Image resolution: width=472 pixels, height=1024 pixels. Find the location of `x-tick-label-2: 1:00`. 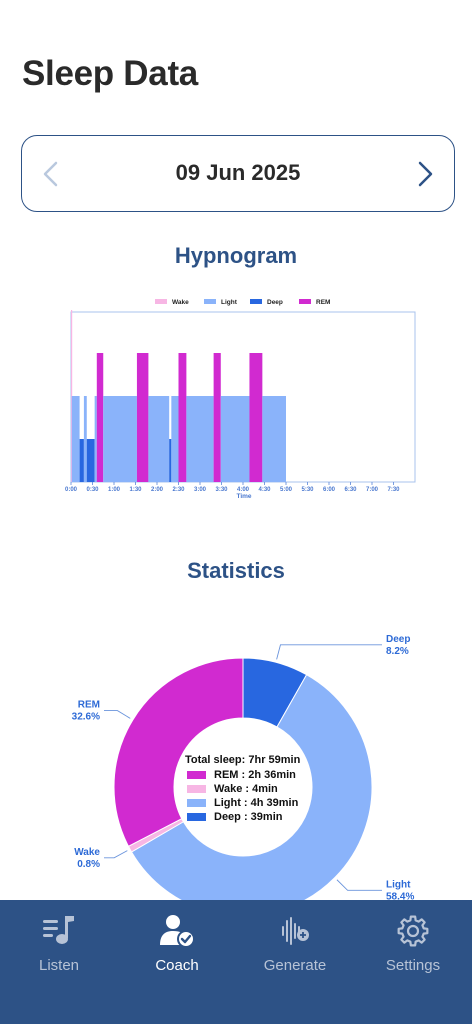

x-tick-label-2: 1:00 is located at coordinates (114, 490).